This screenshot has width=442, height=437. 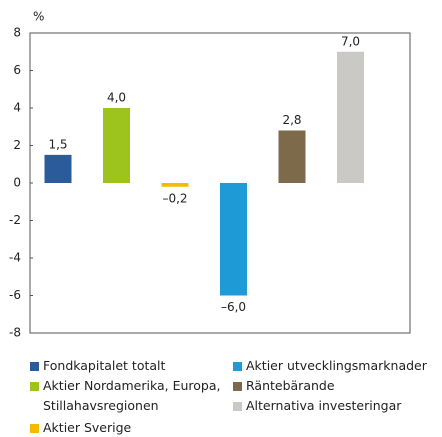 What do you see at coordinates (15, 220) in the screenshot?
I see `y-tick-label: -2` at bounding box center [15, 220].